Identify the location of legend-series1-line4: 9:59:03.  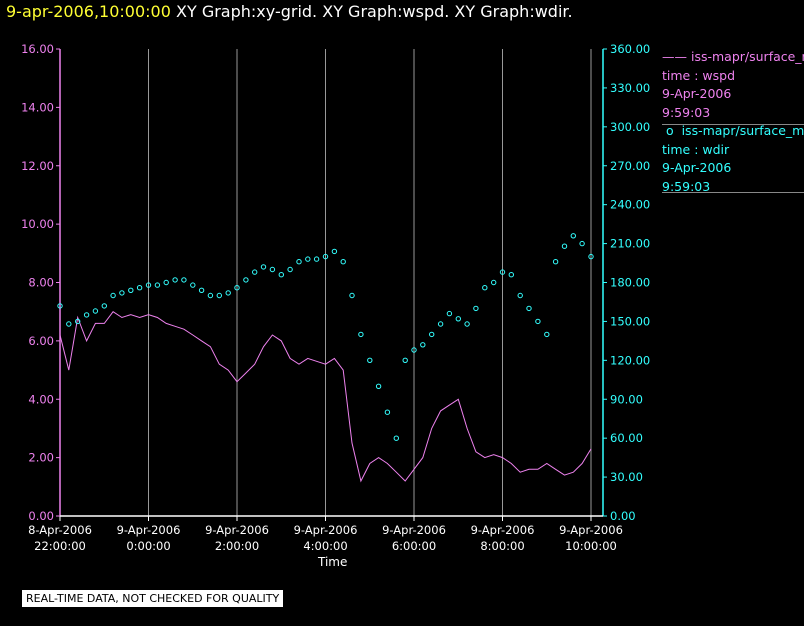
(686, 112).